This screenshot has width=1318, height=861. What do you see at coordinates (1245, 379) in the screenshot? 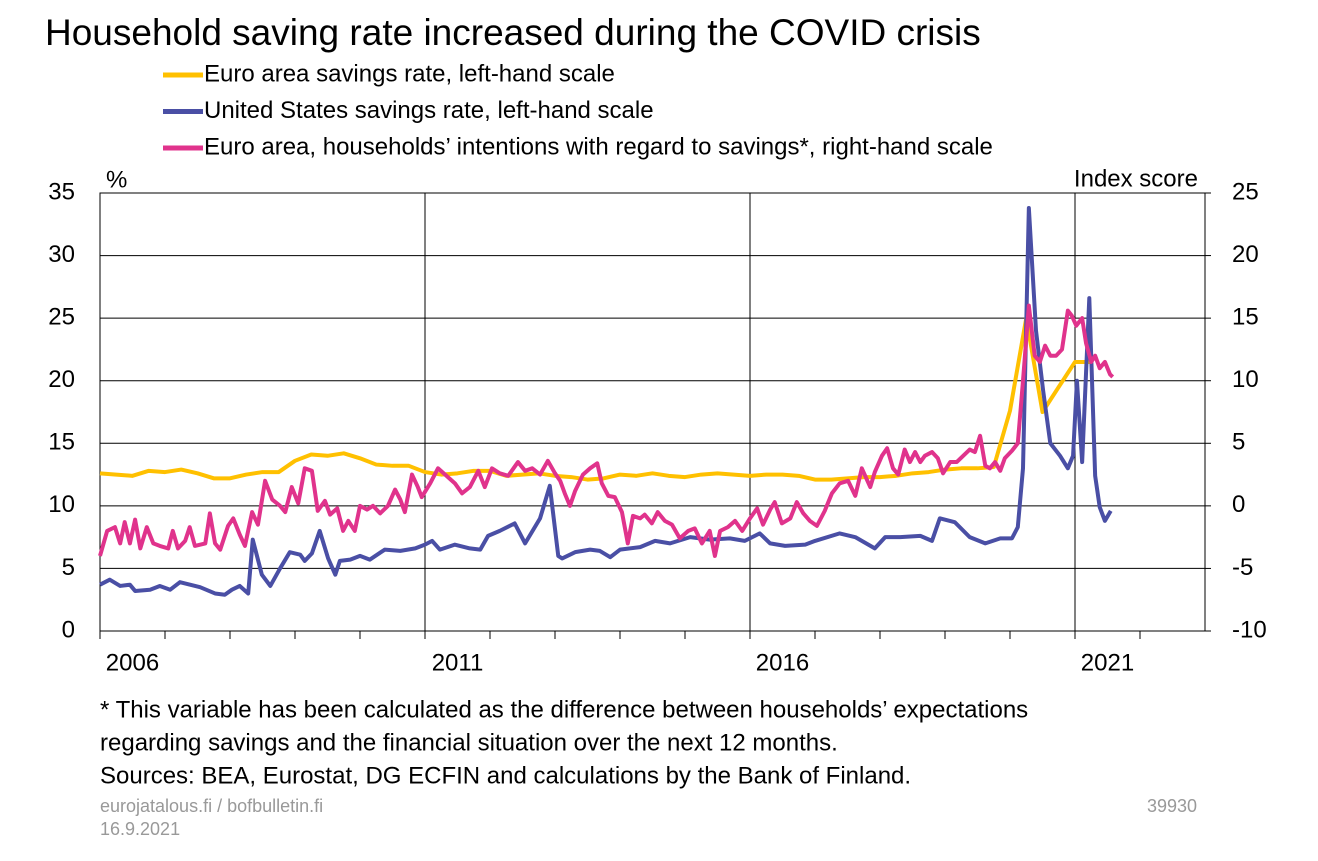
I see `y2-tick-label: 10` at bounding box center [1245, 379].